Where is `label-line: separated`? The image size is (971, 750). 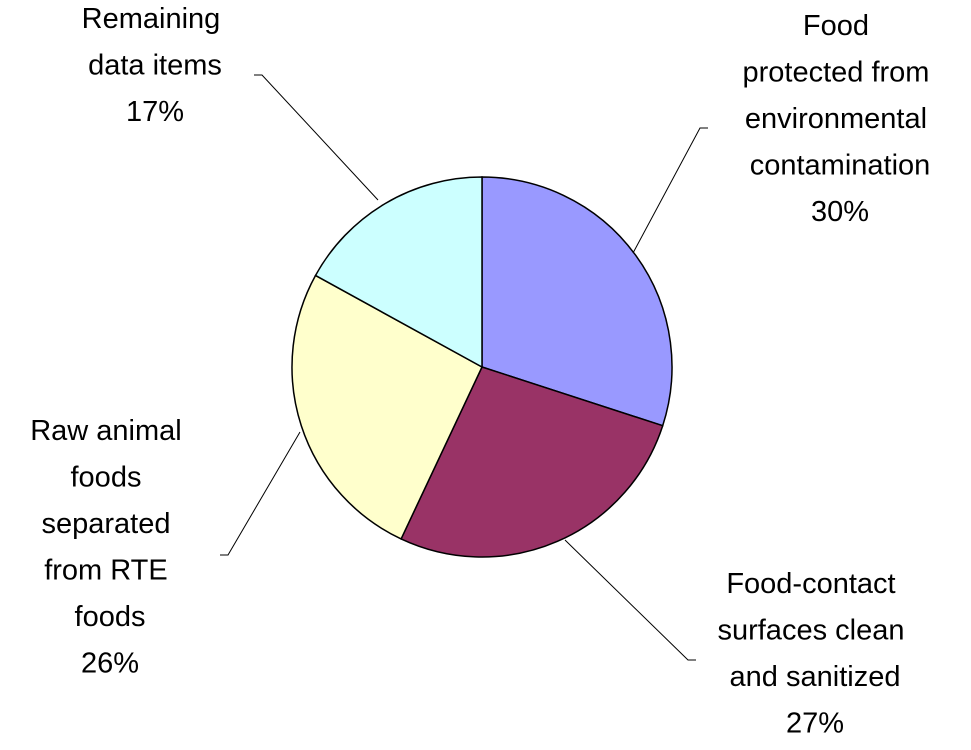 label-line: separated is located at coordinates (109, 524).